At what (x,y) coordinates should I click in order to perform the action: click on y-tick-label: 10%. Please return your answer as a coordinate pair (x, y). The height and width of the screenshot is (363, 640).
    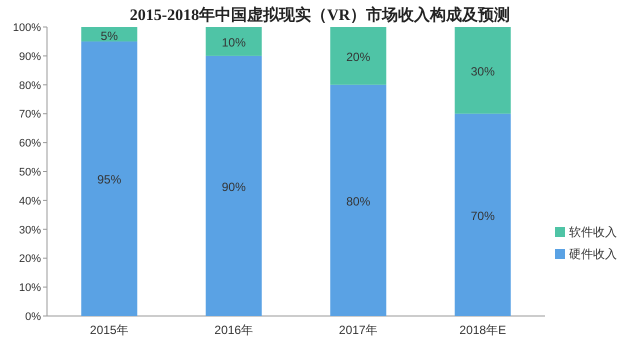
    Looking at the image, I should click on (30, 288).